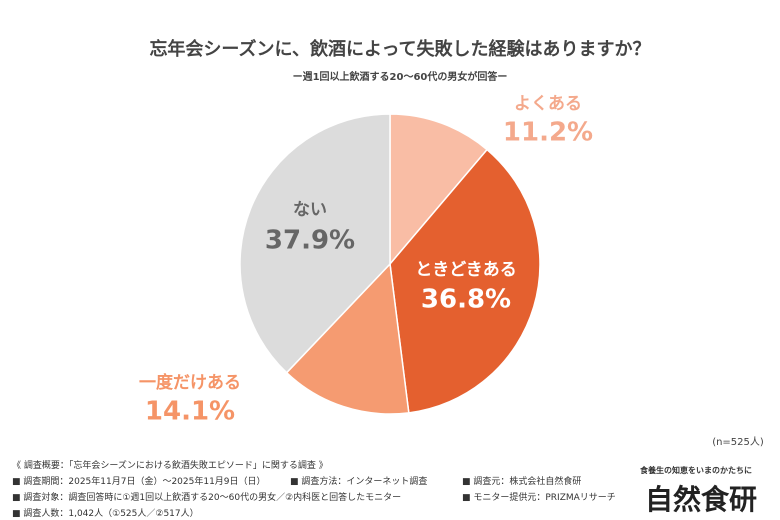  Describe the element at coordinates (539, 498) in the screenshot. I see `footer-item: ■ モニター提供元：PRIZMAリサーチ` at that location.